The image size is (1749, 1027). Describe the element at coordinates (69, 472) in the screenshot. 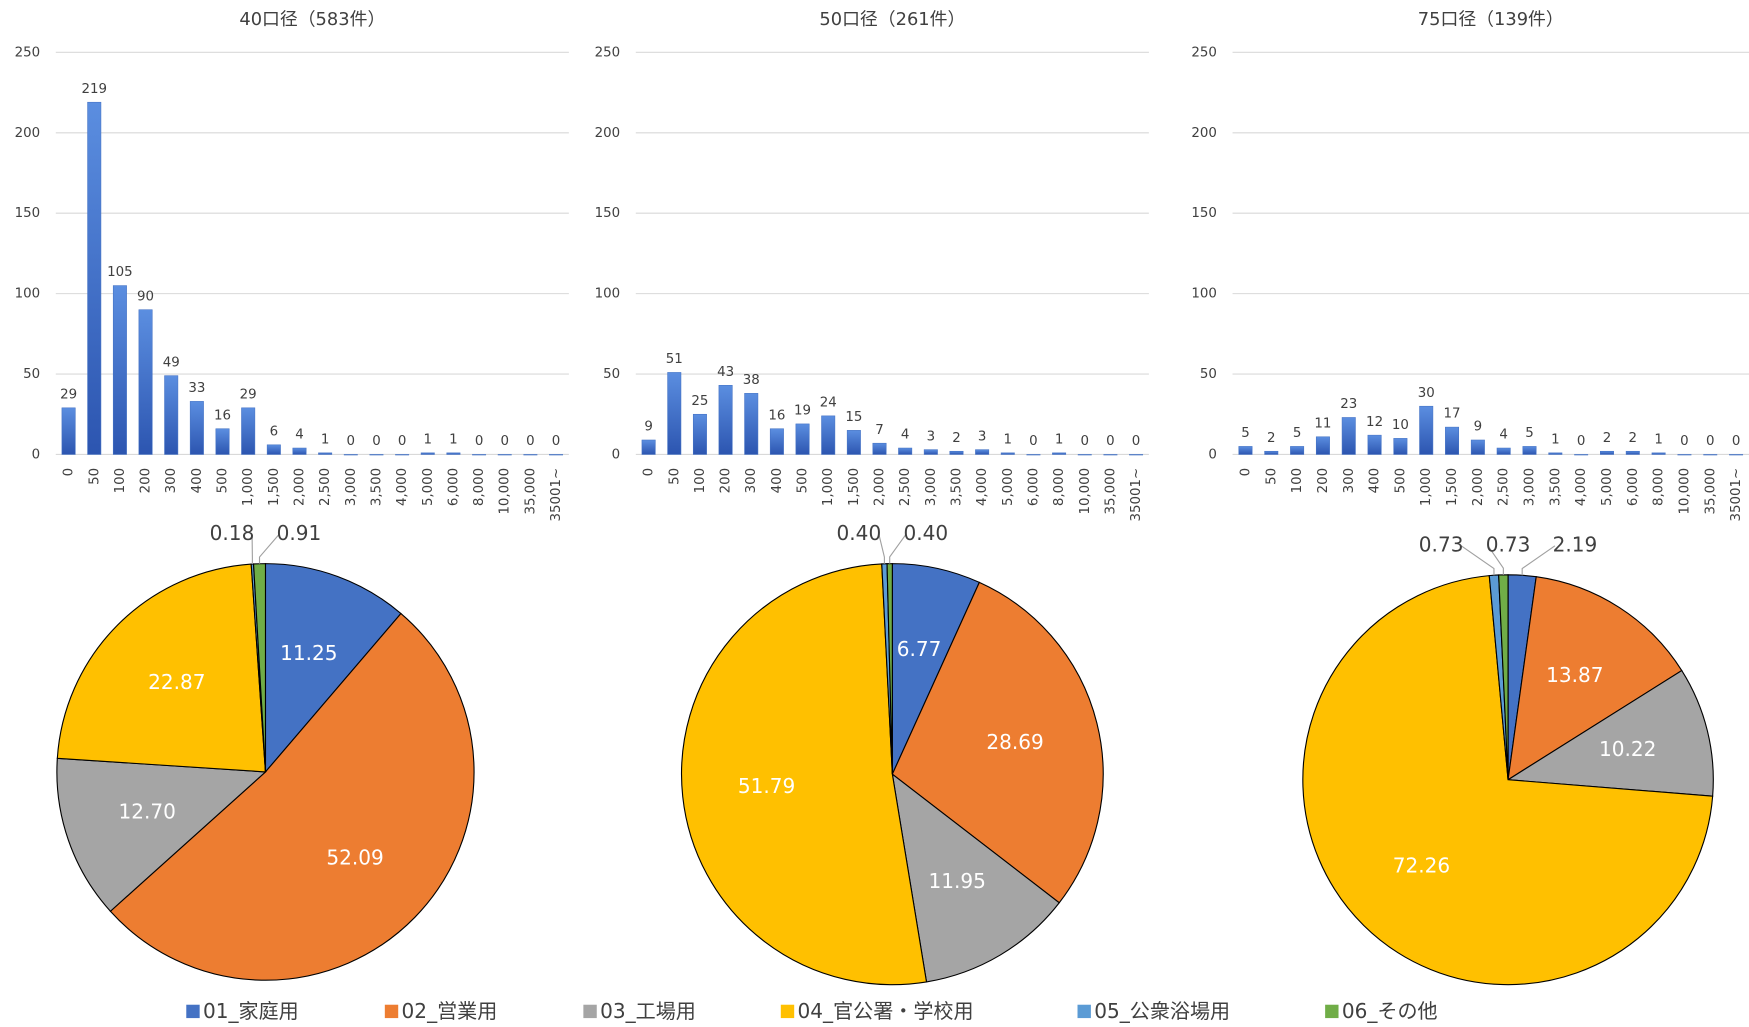

I see `x-tick-label: 0` at that location.